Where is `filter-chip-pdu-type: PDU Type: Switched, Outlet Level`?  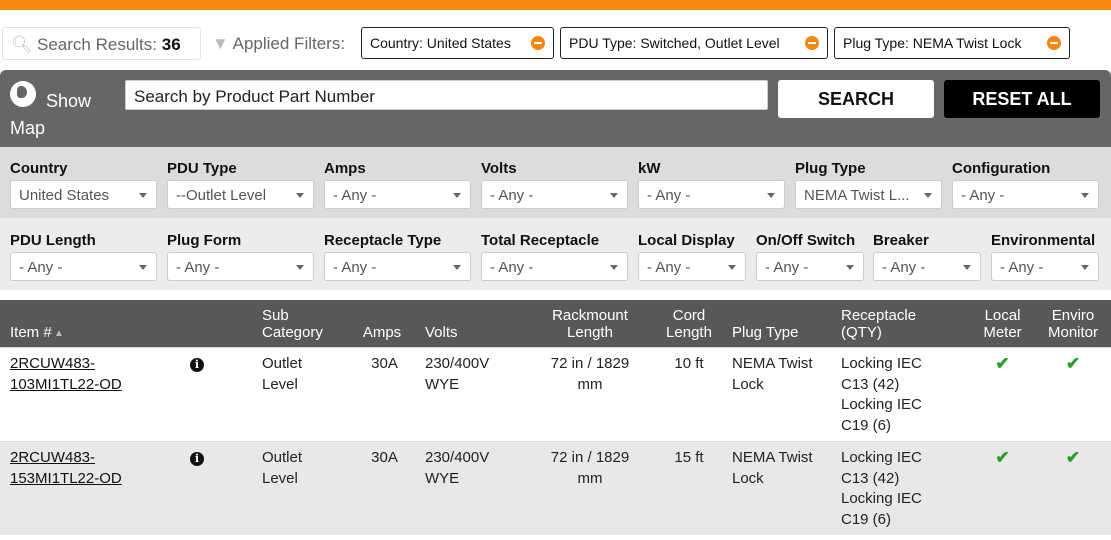 filter-chip-pdu-type: PDU Type: Switched, Outlet Level is located at coordinates (694, 43).